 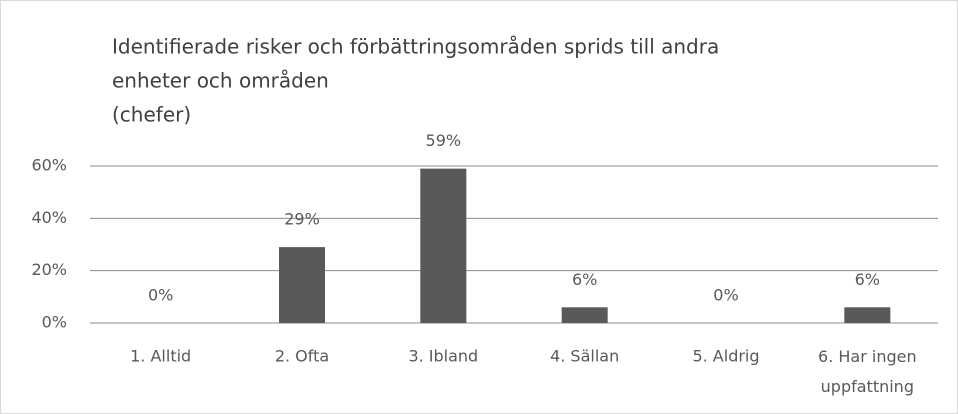 What do you see at coordinates (867, 371) in the screenshot?
I see `x-tick-label: 6. Har ingen uppfattning` at bounding box center [867, 371].